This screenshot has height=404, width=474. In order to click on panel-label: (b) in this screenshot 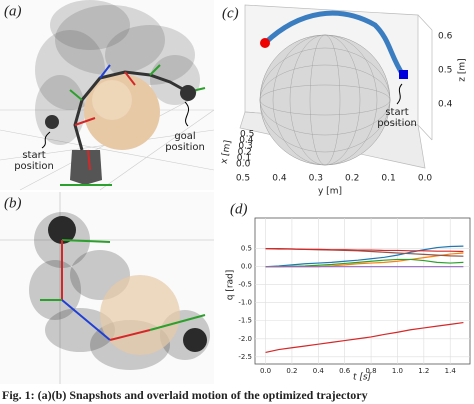, I will do `click(13, 203)`.